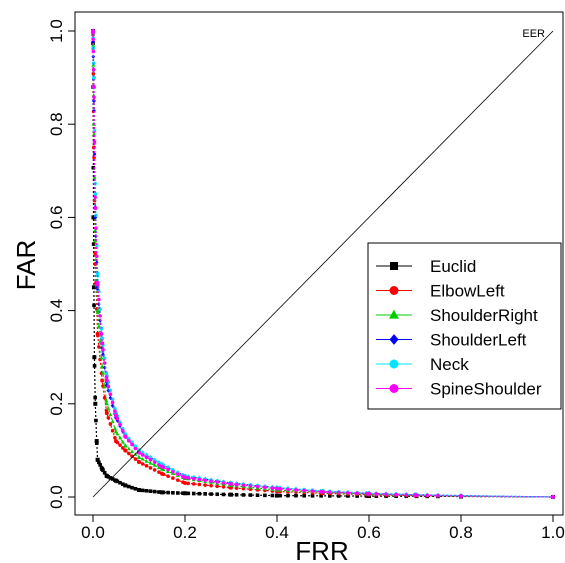 The width and height of the screenshot is (565, 563). Describe the element at coordinates (459, 389) in the screenshot. I see `legend-item-spineshoulder: SpineShoulder` at that location.